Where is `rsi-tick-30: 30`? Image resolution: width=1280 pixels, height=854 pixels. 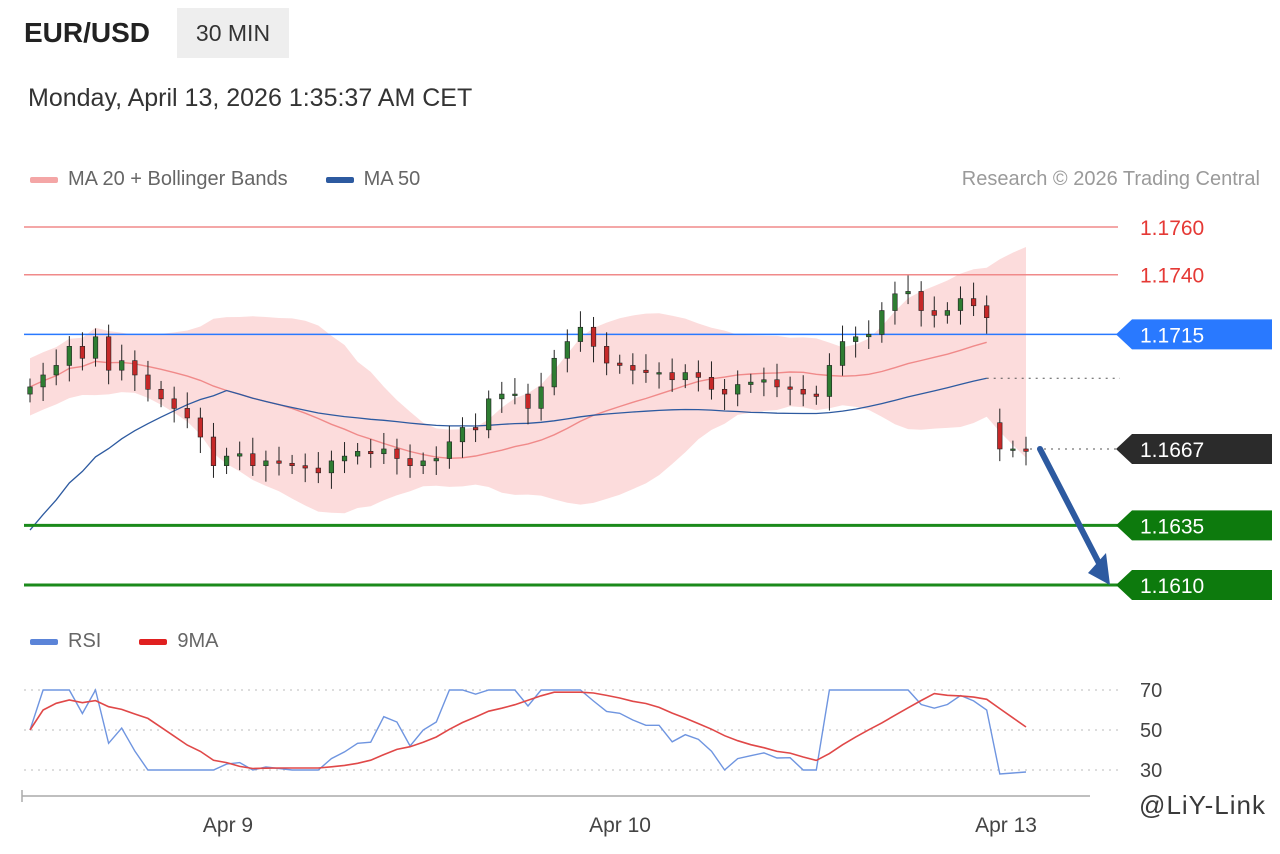
rsi-tick-30: 30 is located at coordinates (1151, 771).